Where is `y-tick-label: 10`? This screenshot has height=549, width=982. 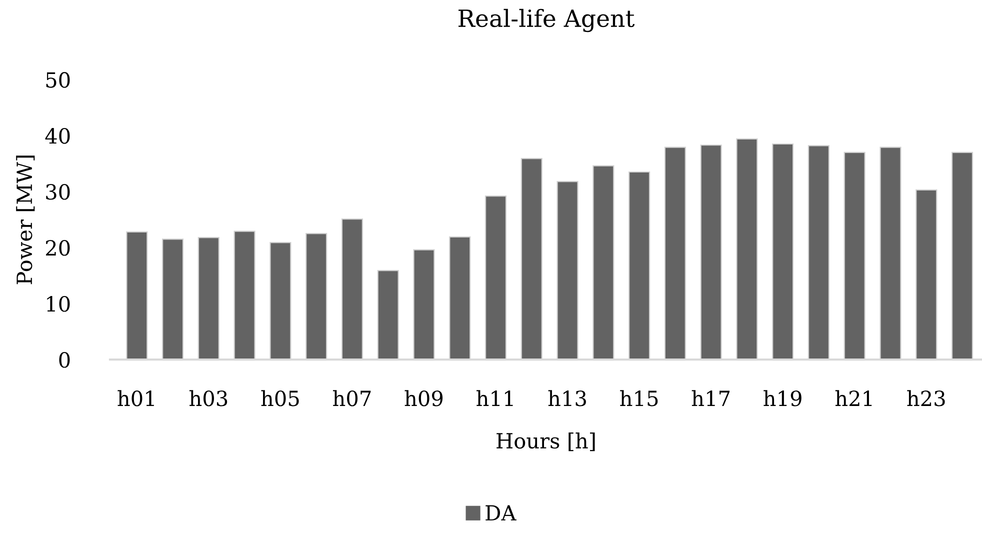
y-tick-label: 10 is located at coordinates (58, 304).